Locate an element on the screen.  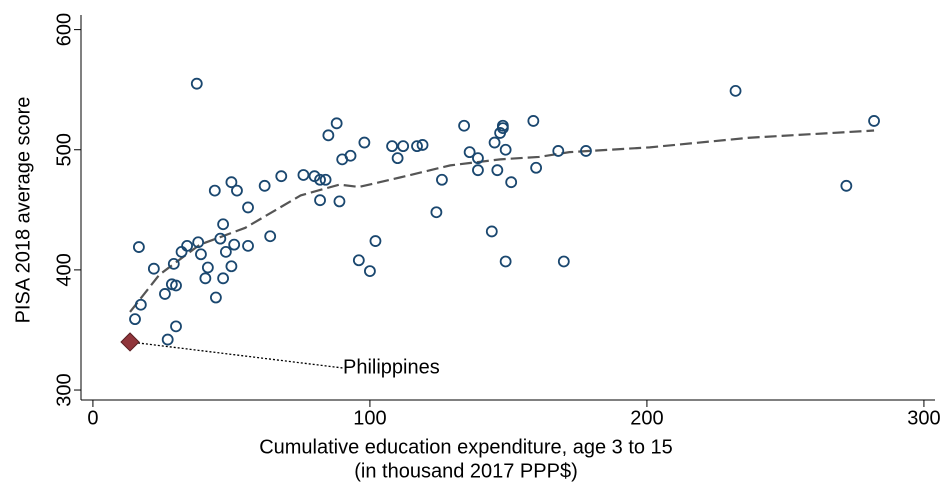
y-axis-label: PISA 2018 average score is located at coordinates (23, 210).